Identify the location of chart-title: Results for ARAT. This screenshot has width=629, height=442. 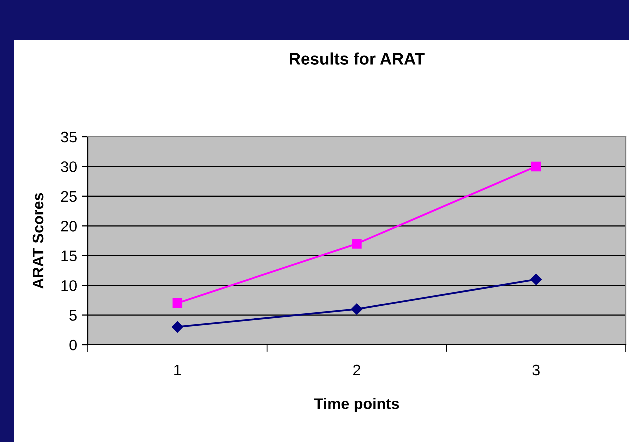
(357, 58).